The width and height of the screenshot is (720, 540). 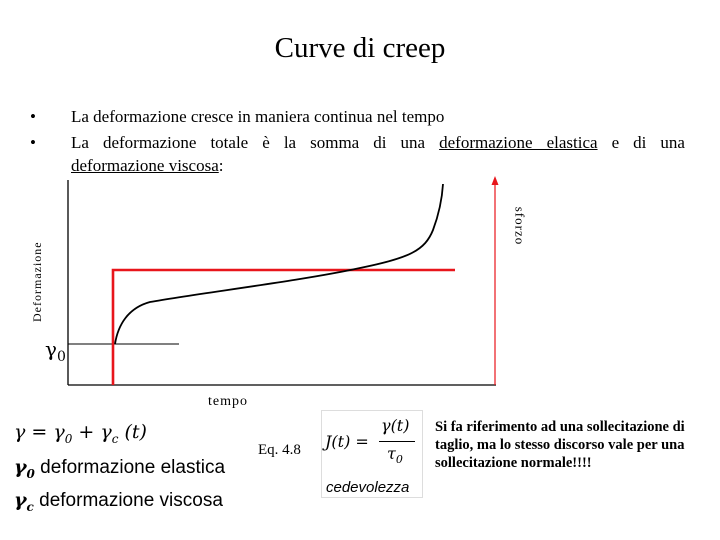 I want to click on compliance-den: τ0, so click(x=395, y=455).